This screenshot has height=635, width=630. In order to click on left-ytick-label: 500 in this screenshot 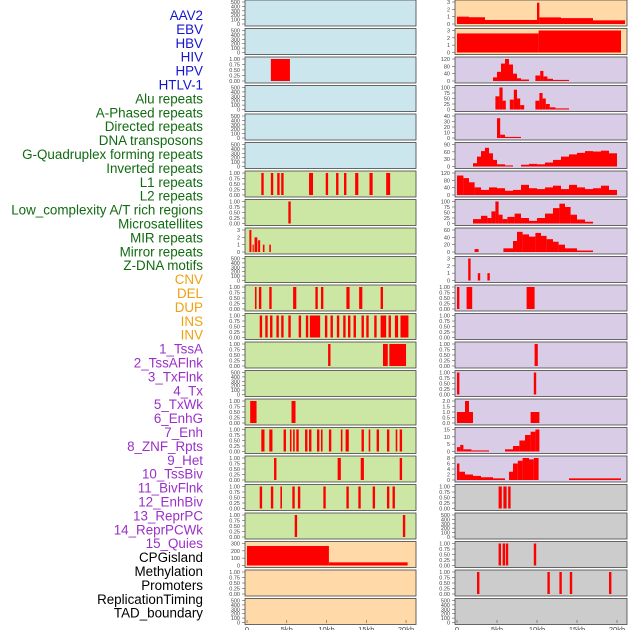, I will do `click(235, 89)`.